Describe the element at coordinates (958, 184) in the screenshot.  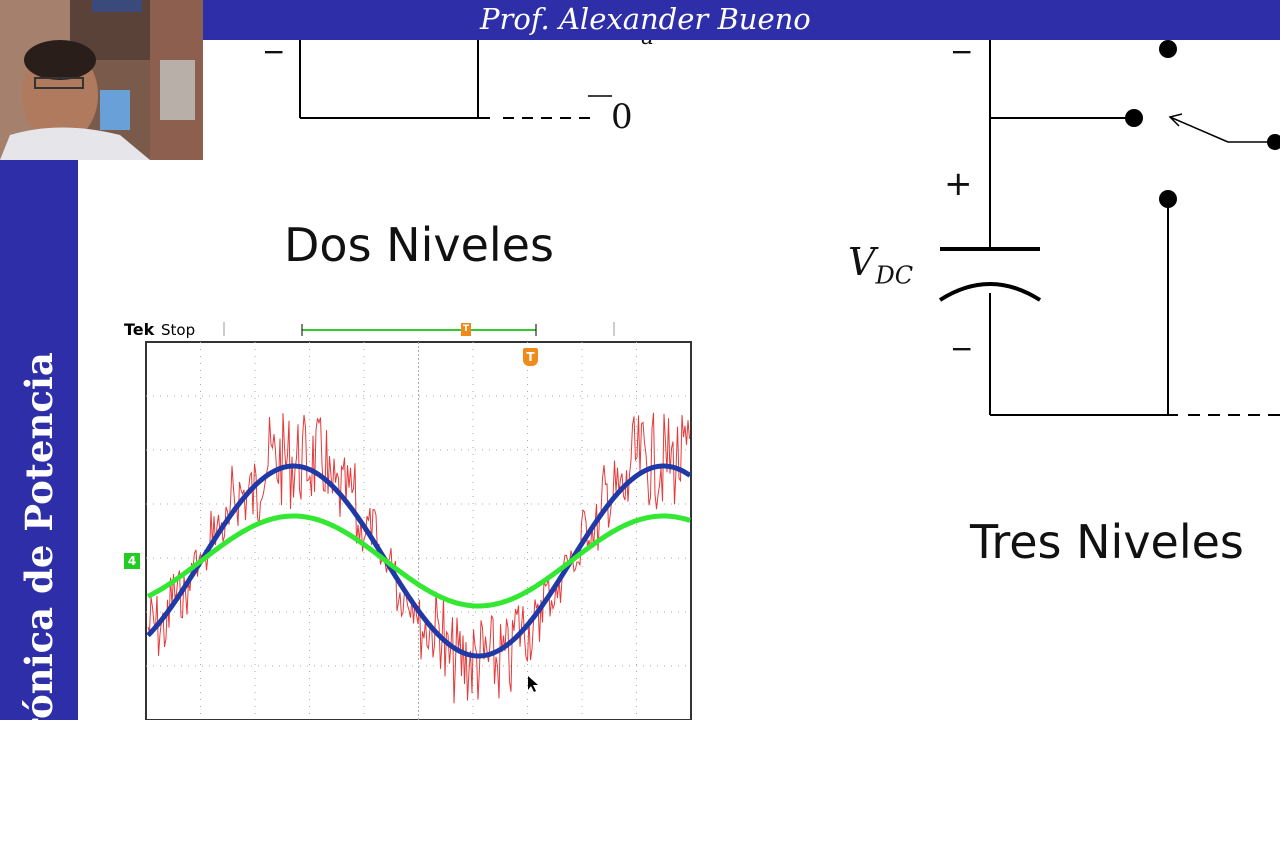
I see `dc-plus-sign: +` at that location.